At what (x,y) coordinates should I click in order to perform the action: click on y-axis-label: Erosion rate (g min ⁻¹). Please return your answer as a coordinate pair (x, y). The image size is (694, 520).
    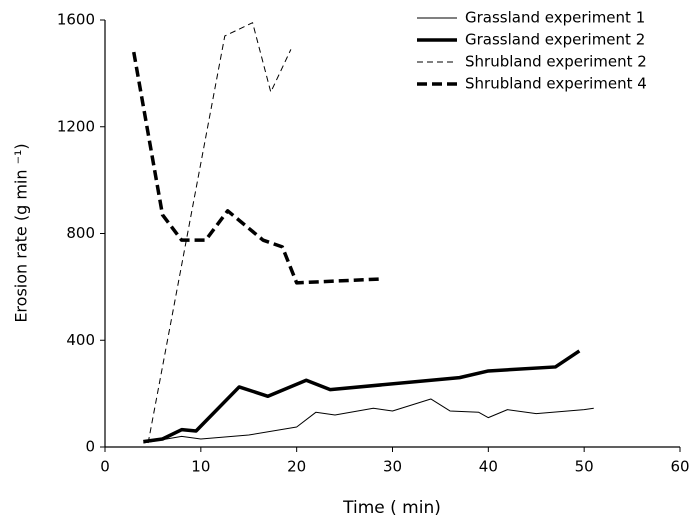
    Looking at the image, I should click on (21, 232).